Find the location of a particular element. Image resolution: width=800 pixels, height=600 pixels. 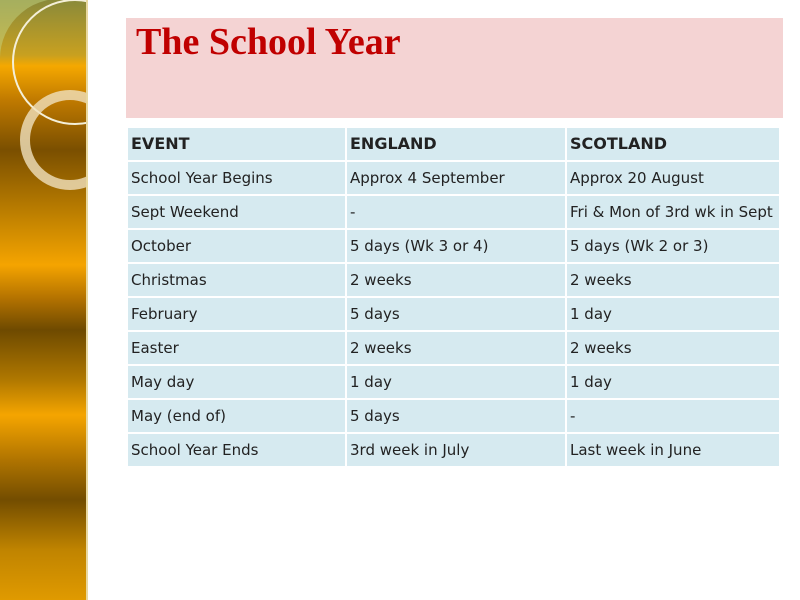

table-cell: Last week in June is located at coordinates (673, 450).